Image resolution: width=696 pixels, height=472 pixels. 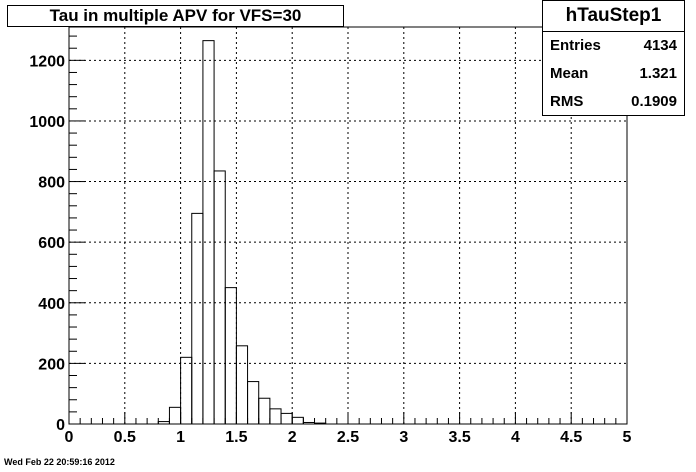 I want to click on stats-rms-value: 0.1909, so click(x=654, y=101).